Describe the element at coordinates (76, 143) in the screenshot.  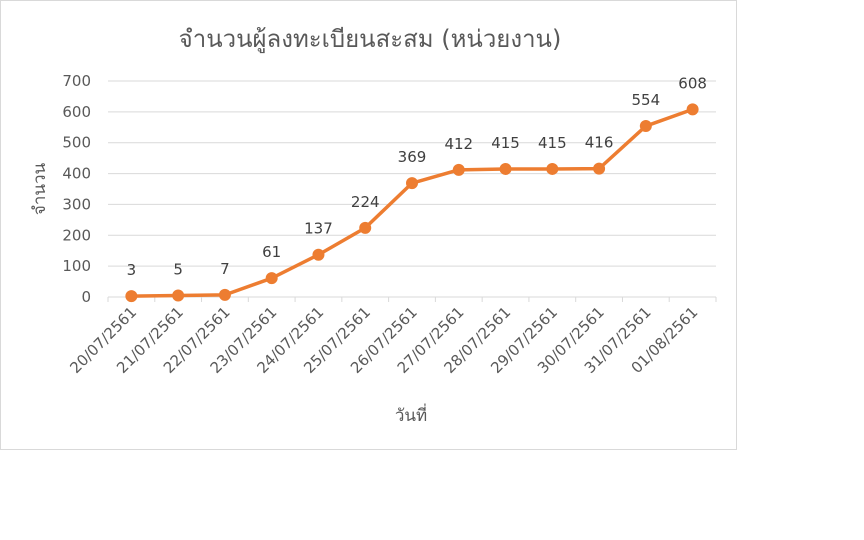
I see `y-tick-label: 500` at that location.